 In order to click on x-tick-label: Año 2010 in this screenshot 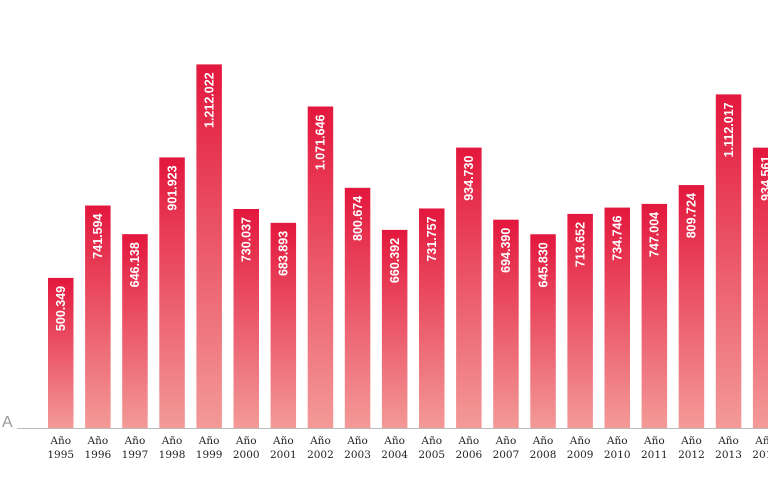, I will do `click(617, 448)`.